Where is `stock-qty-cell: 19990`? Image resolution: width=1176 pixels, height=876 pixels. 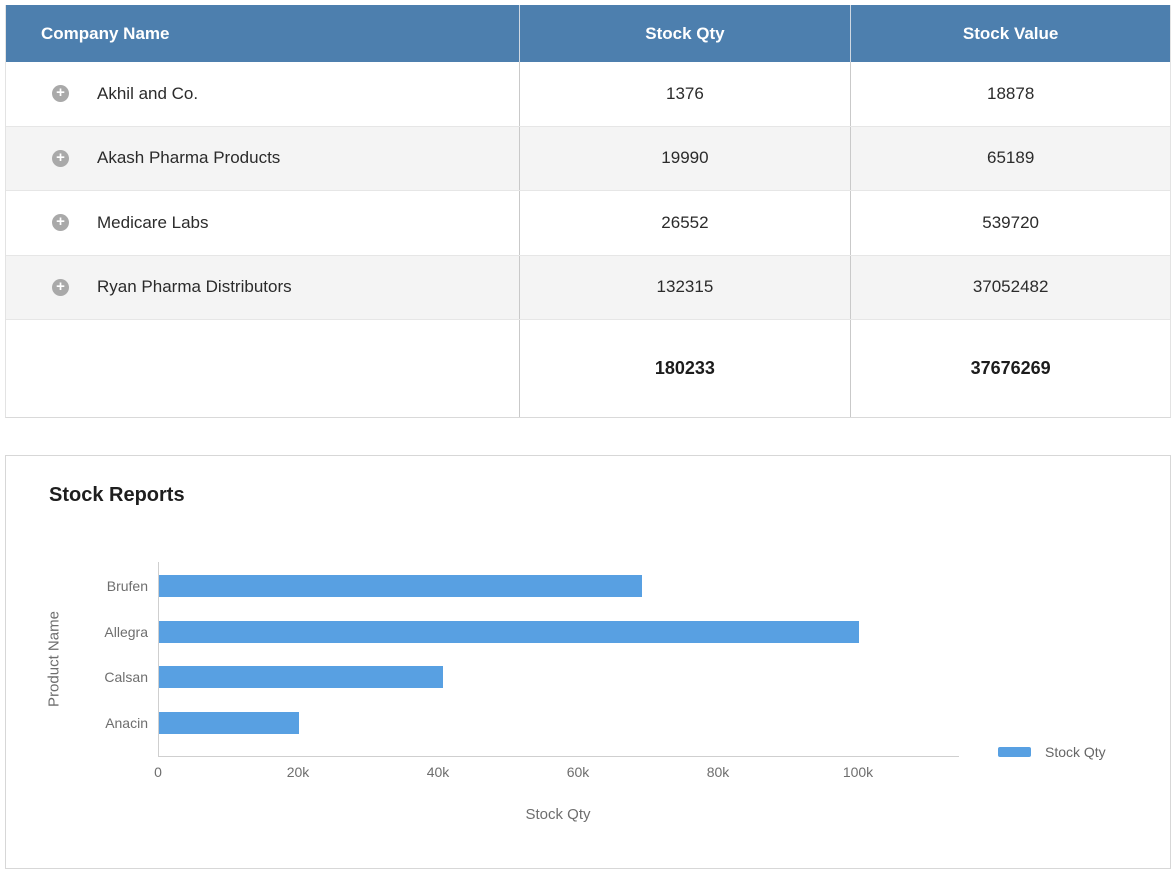
stock-qty-cell: 19990 is located at coordinates (684, 158).